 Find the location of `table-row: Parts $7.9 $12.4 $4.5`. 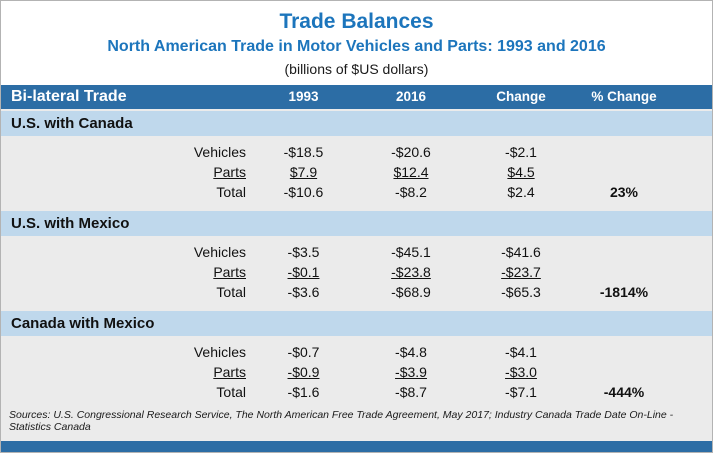

table-row: Parts $7.9 $12.4 $4.5 is located at coordinates (356, 172).